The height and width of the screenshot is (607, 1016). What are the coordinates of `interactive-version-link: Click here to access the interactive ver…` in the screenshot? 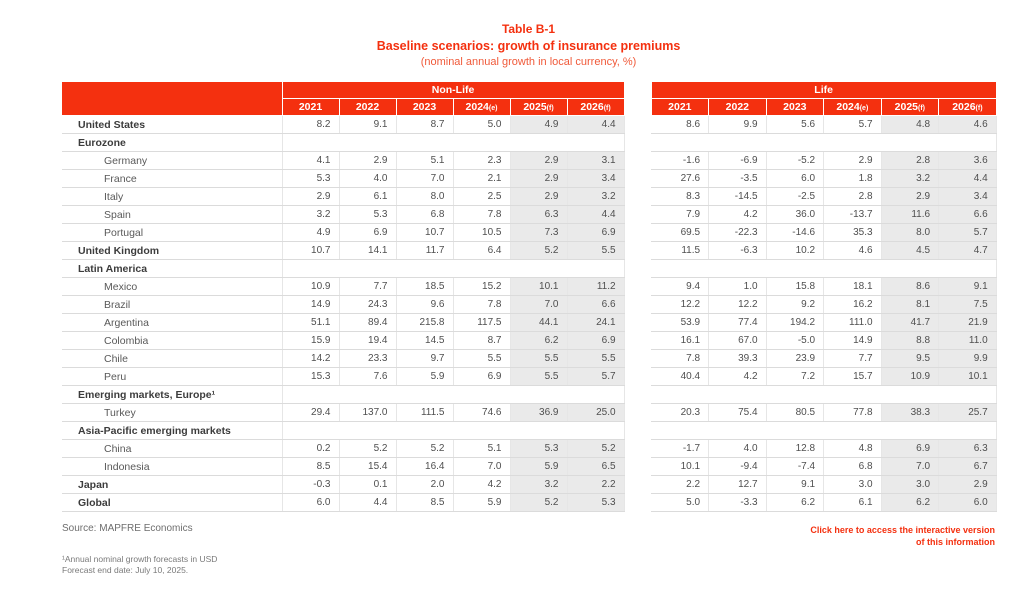 It's located at (902, 536).